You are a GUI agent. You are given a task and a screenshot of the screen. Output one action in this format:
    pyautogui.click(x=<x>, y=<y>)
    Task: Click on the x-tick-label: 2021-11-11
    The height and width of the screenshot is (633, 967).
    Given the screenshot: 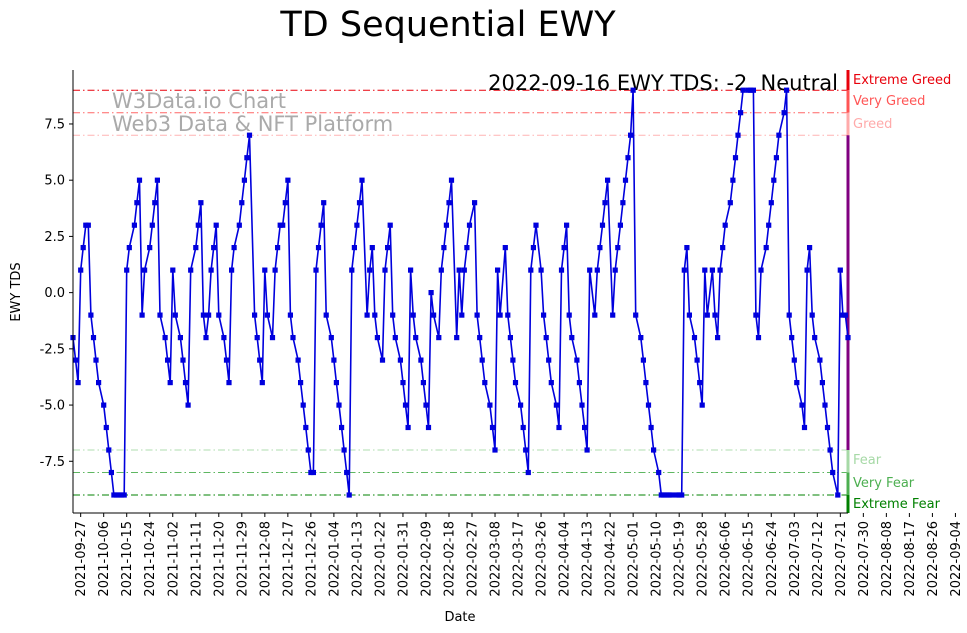 What is the action you would take?
    pyautogui.click(x=196, y=559)
    